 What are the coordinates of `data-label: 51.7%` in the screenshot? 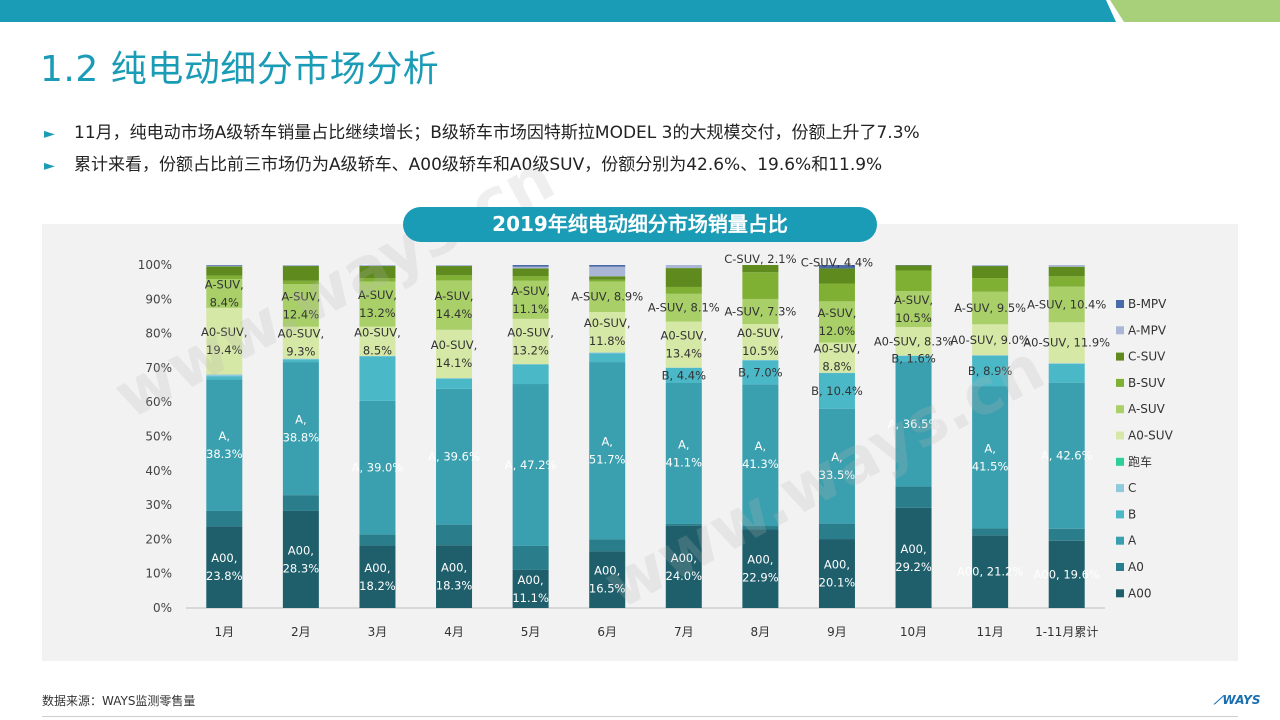 It's located at (607, 460).